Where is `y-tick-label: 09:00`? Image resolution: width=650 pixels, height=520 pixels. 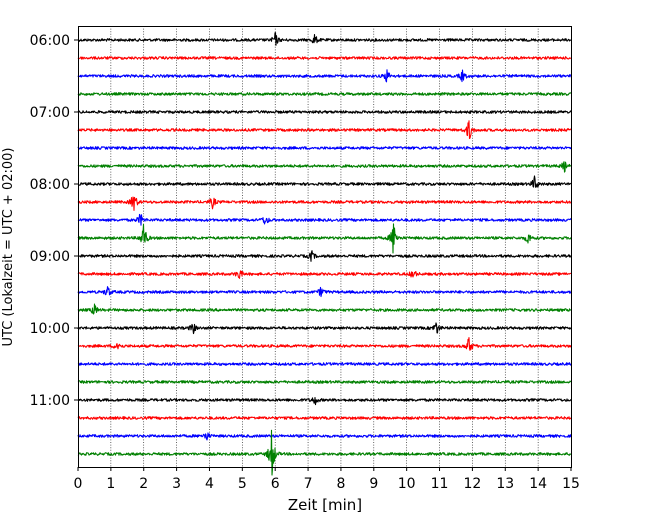
y-tick-label: 09:00 is located at coordinates (50, 257).